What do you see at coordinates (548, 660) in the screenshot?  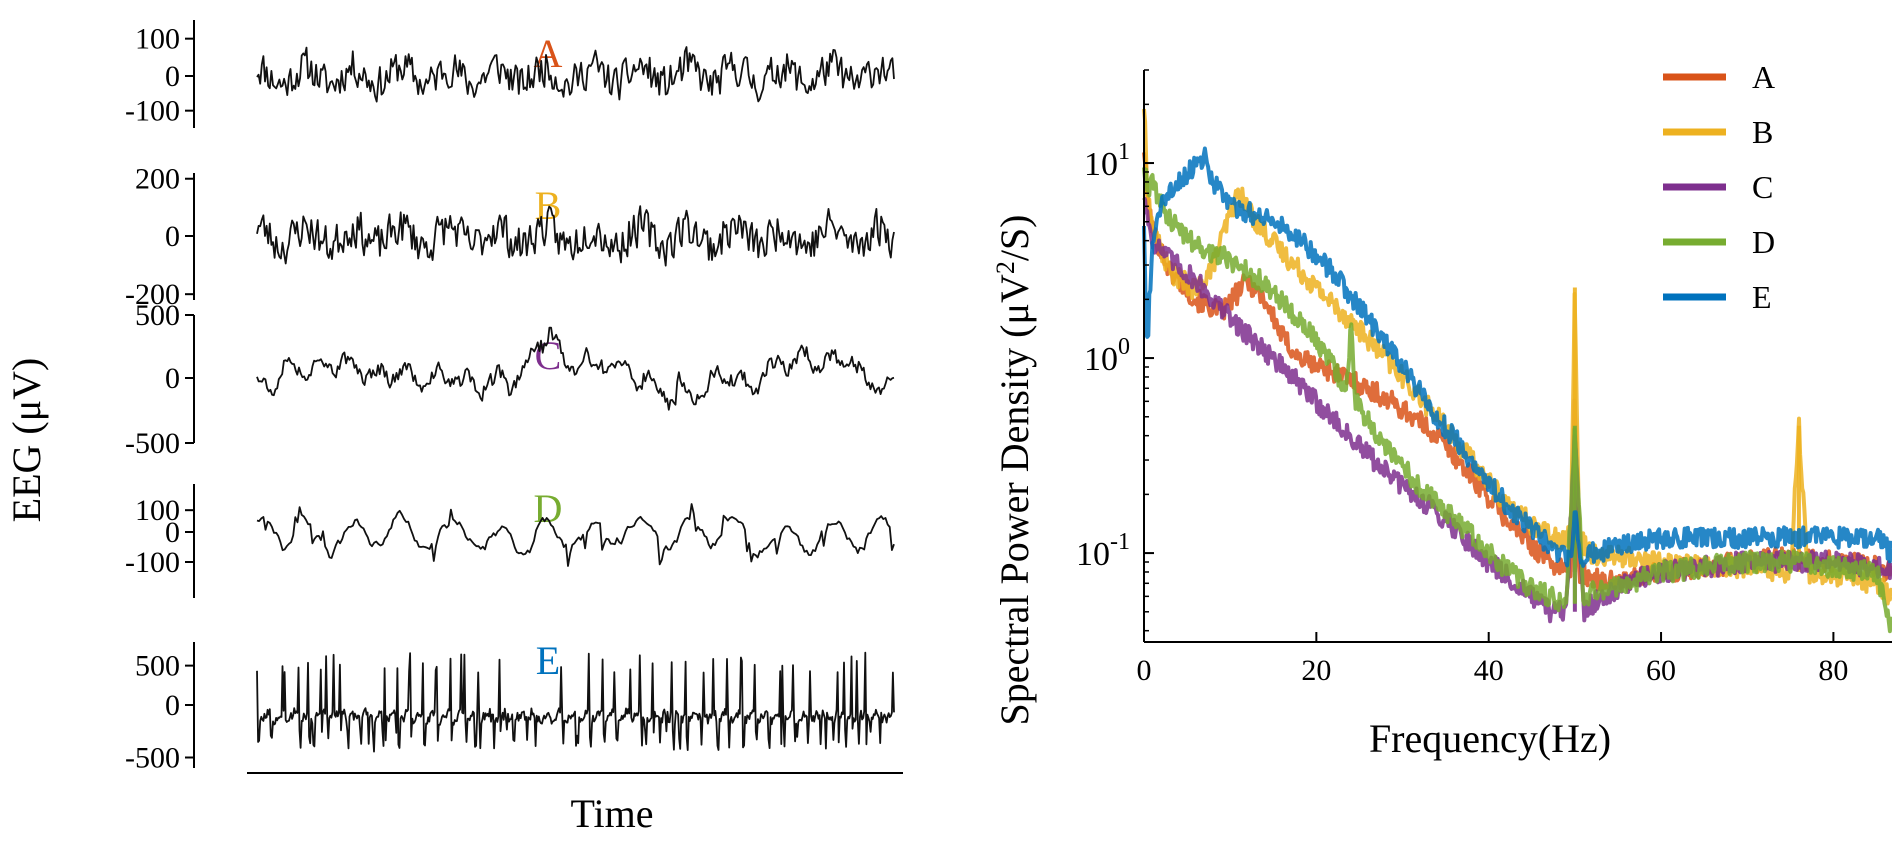 I see `eeg-panel-label-e: E` at bounding box center [548, 660].